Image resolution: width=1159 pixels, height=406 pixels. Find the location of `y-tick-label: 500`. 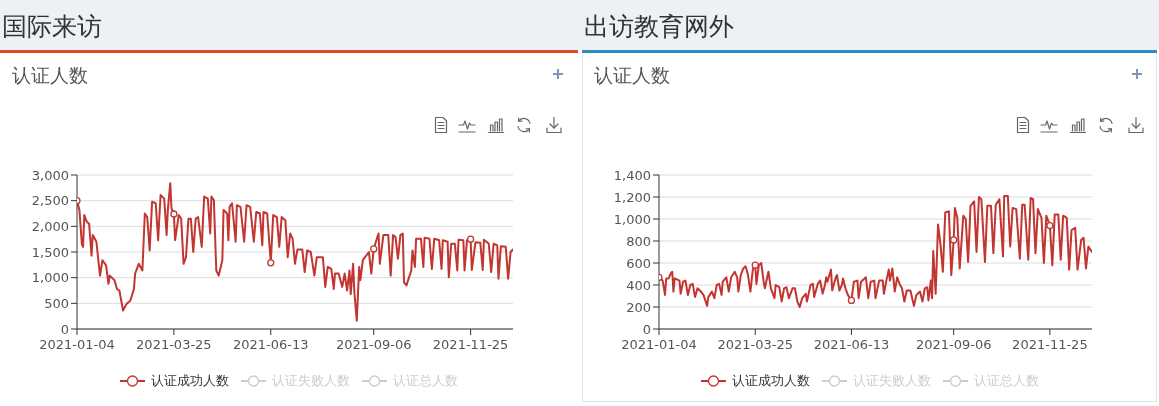

y-tick-label: 500 is located at coordinates (56, 303).